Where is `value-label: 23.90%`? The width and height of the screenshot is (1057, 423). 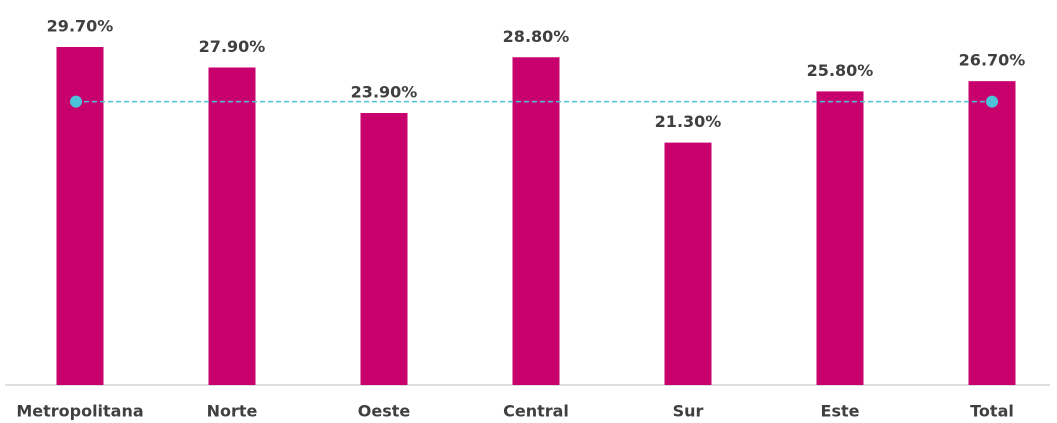
value-label: 23.90% is located at coordinates (384, 92).